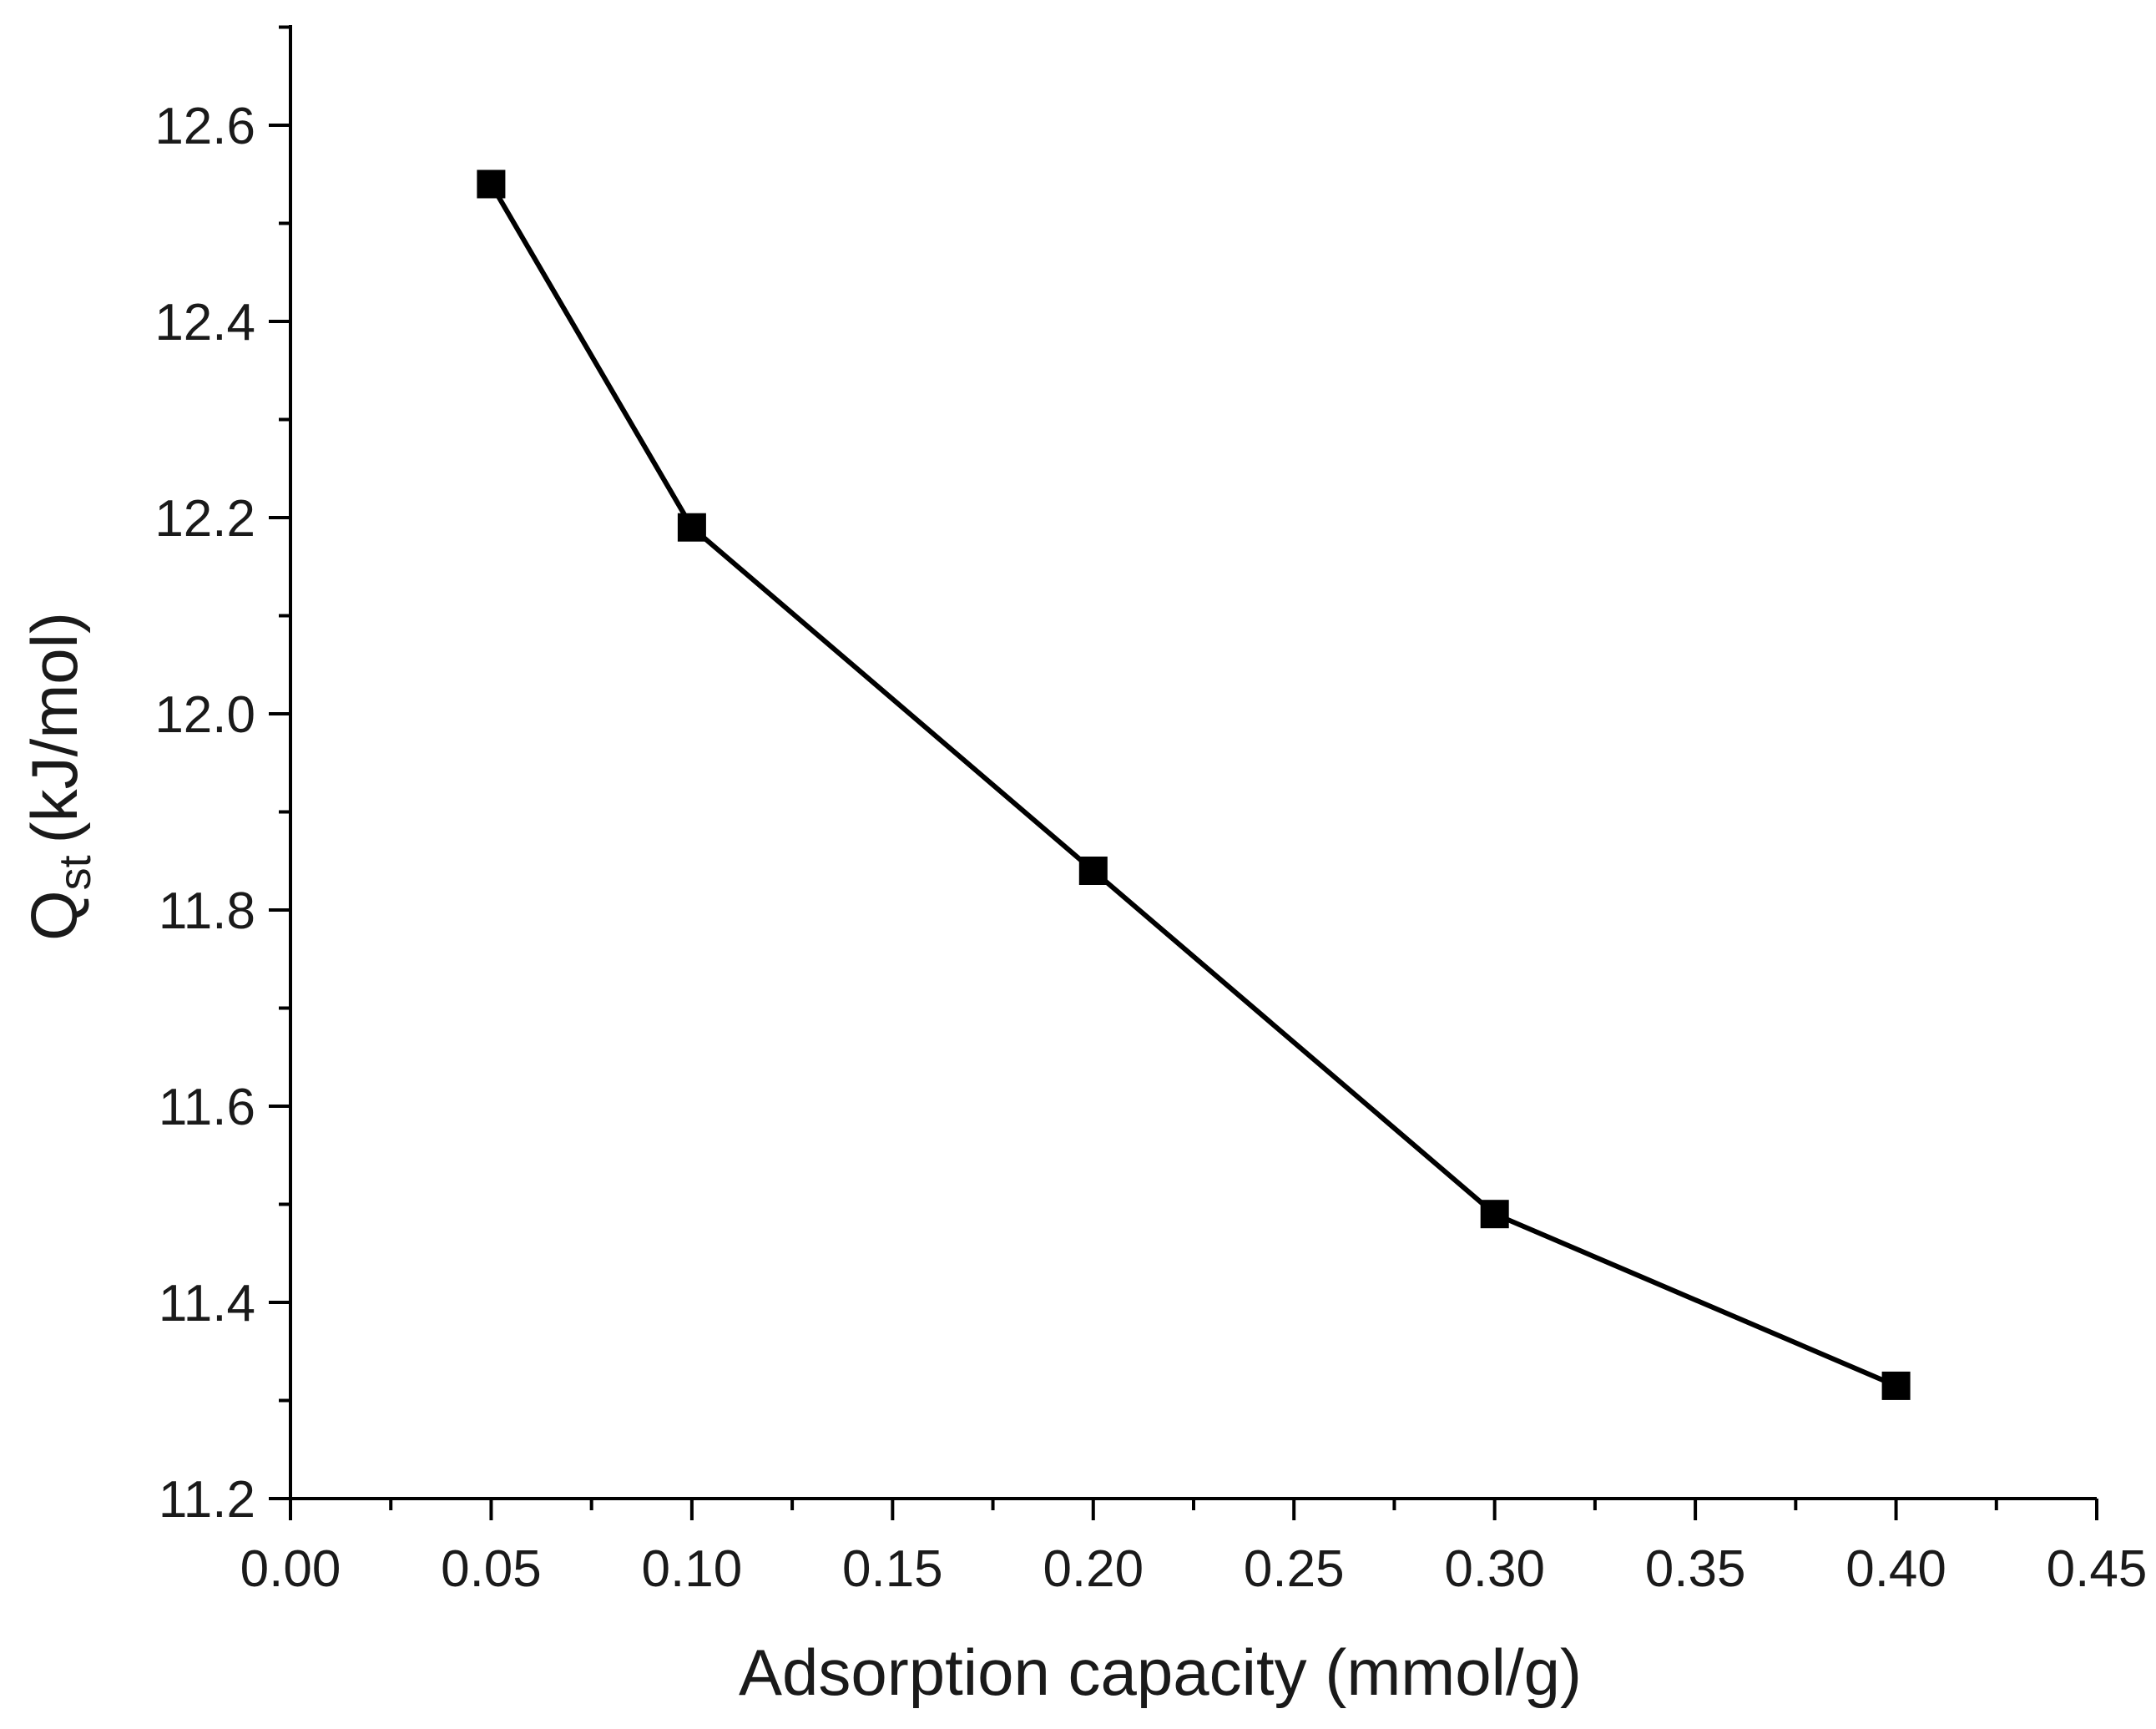 This screenshot has height=1729, width=2156. I want to click on y-tick-label: 11.6, so click(207, 1107).